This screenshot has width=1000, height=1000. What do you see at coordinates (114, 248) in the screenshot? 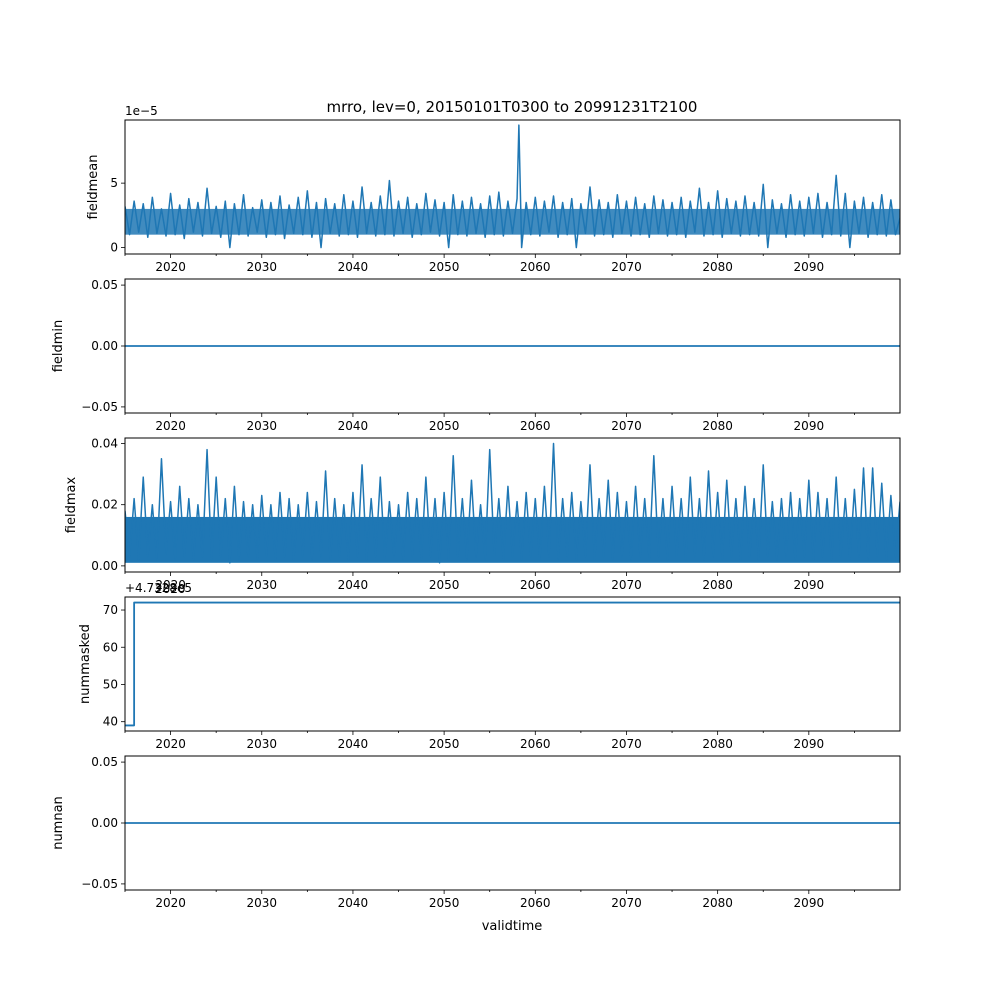
I see `y-tick-label: 0` at bounding box center [114, 248].